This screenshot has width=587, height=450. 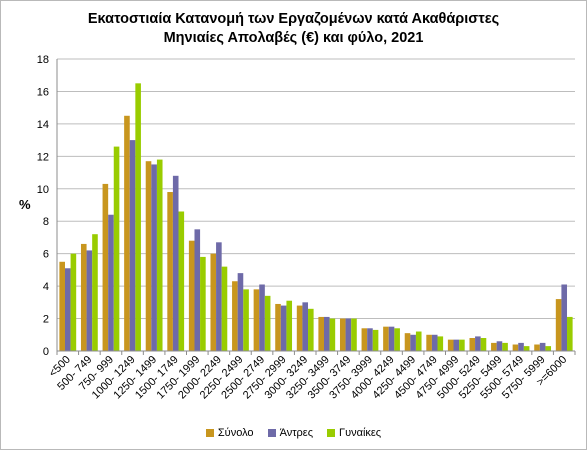 I want to click on y-tick-label: 0, so click(x=46, y=352).